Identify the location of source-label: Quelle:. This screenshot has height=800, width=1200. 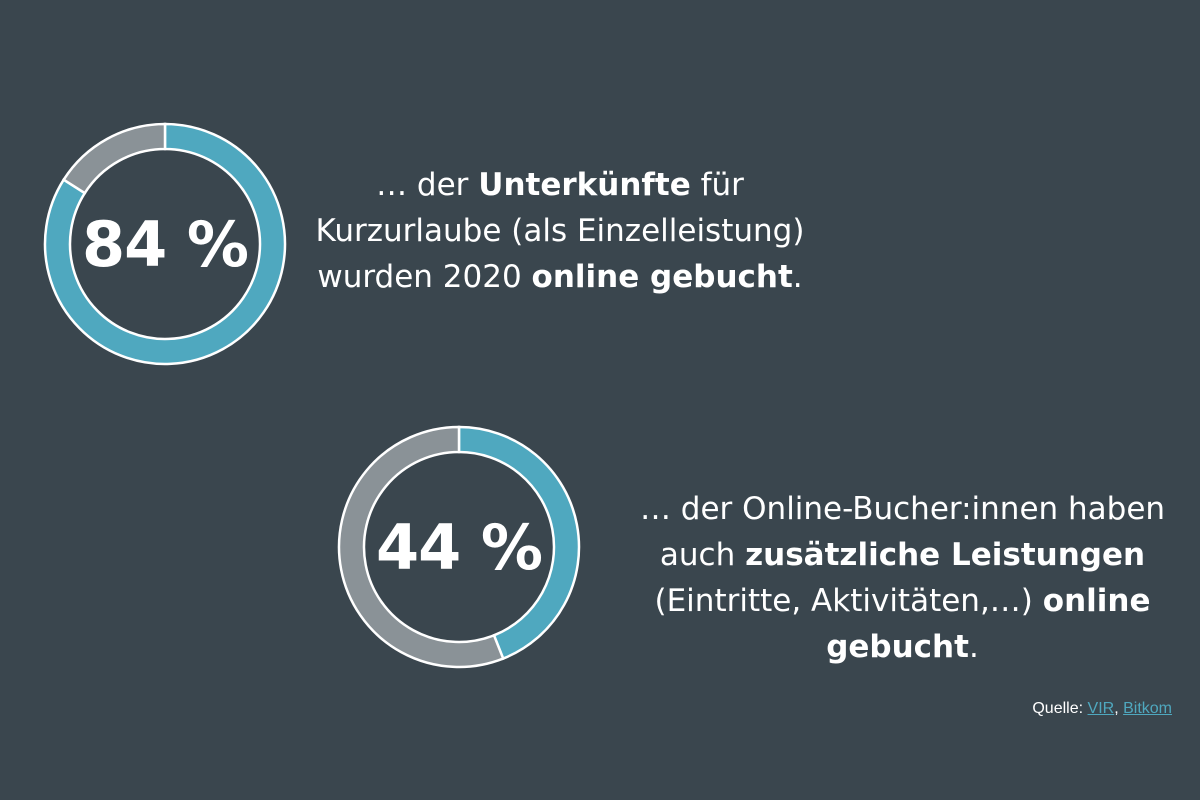
(1058, 708).